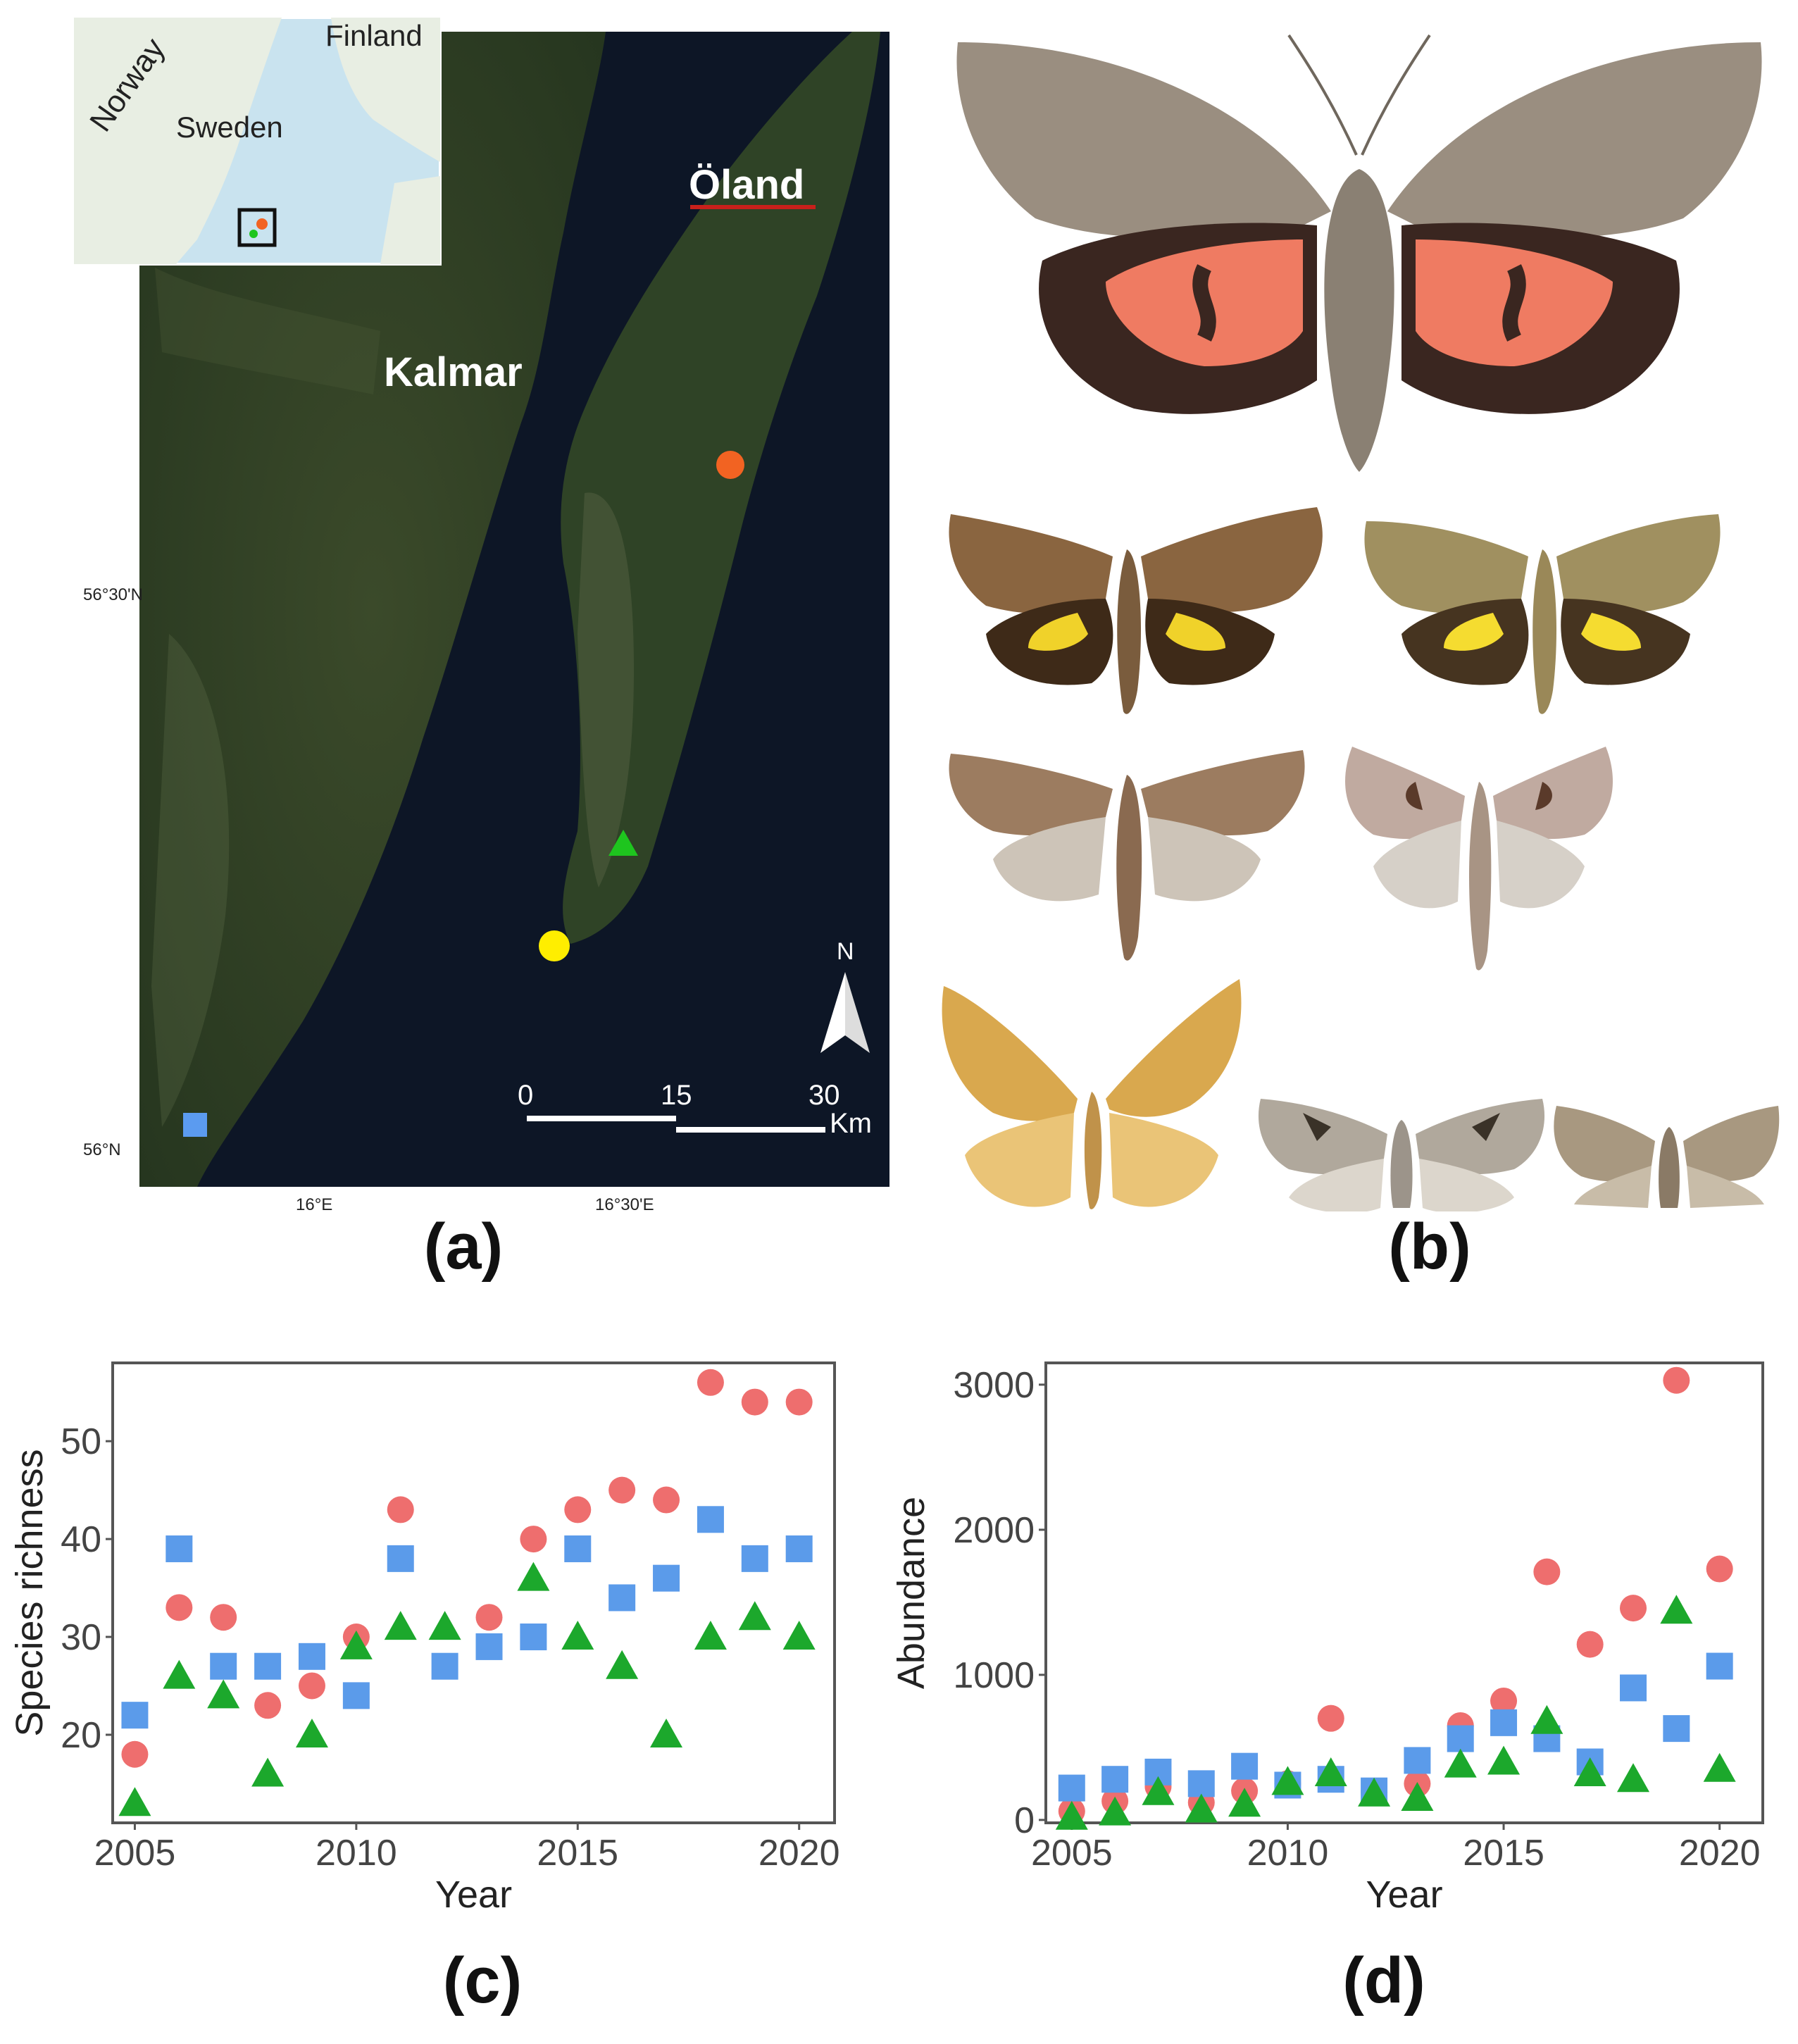 The width and height of the screenshot is (1798, 2044). Describe the element at coordinates (1383, 1981) in the screenshot. I see `panel-label-d: (d)` at that location.